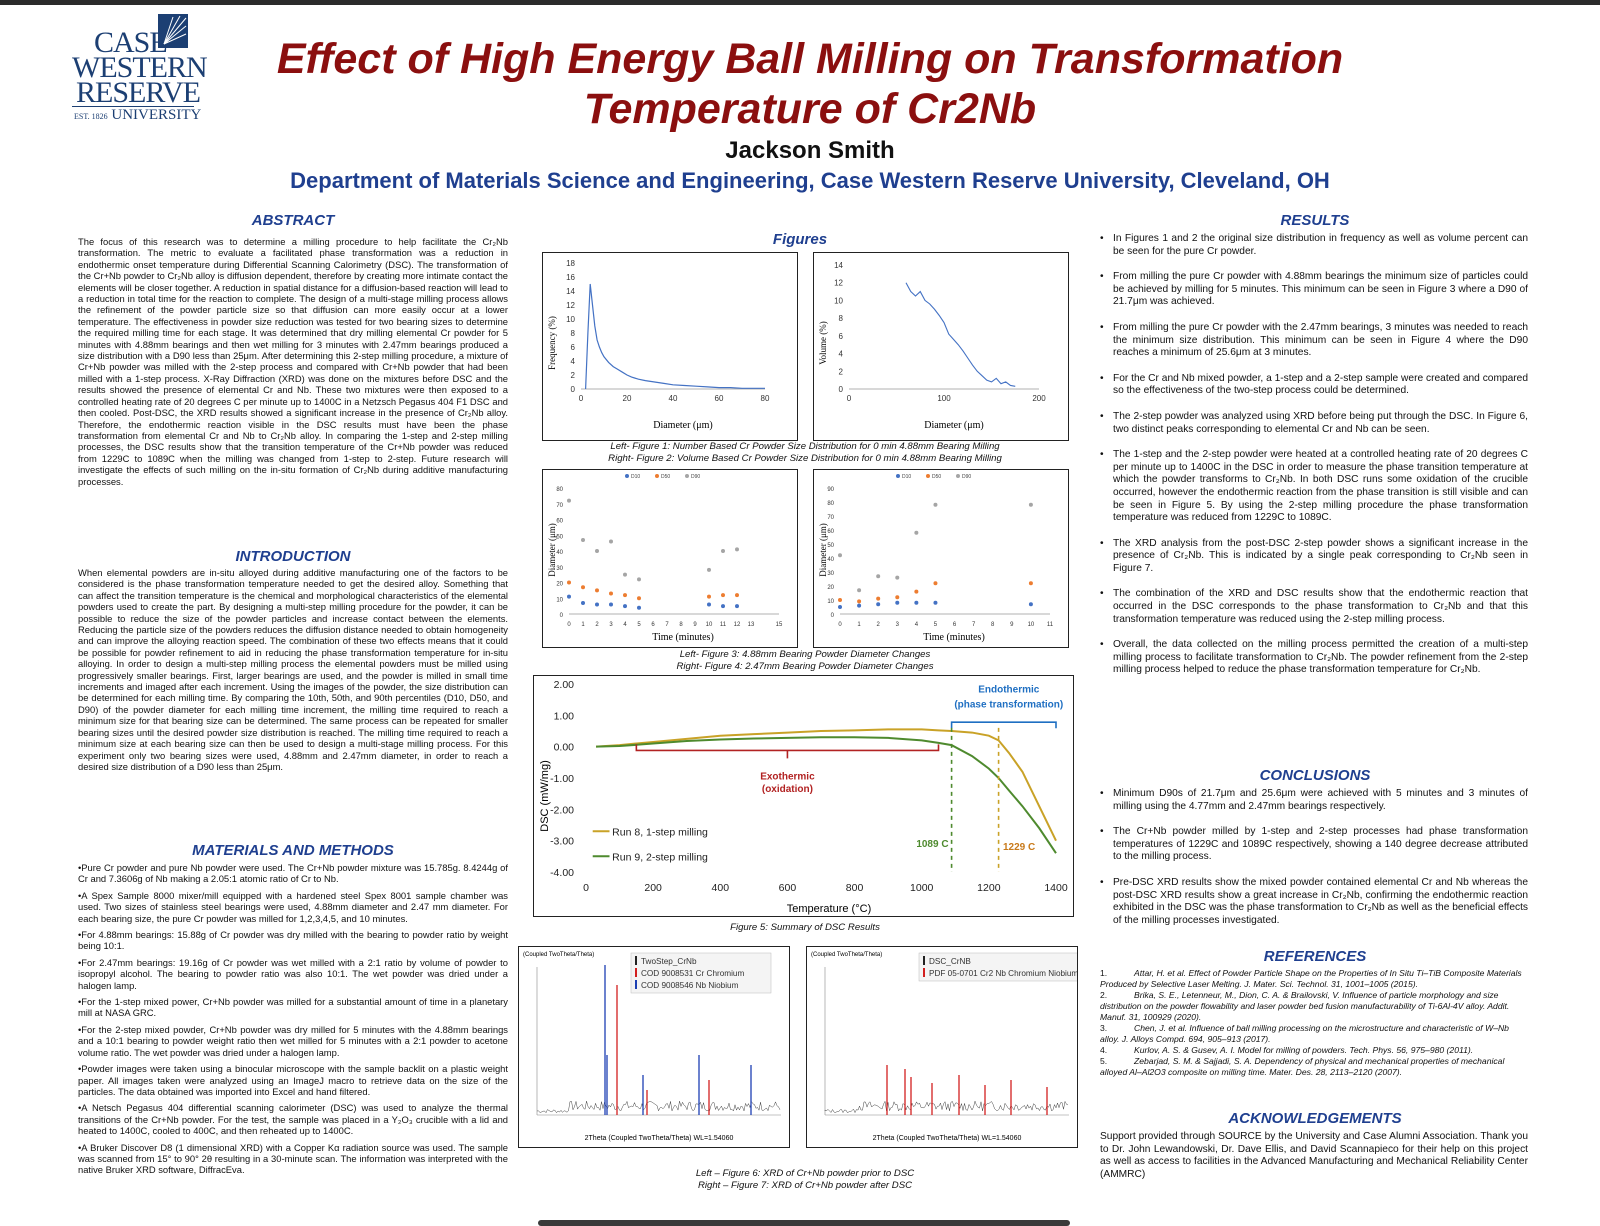 Image resolution: width=1600 pixels, height=1226 pixels. What do you see at coordinates (570, 305) in the screenshot?
I see `y-tick-label: 12` at bounding box center [570, 305].